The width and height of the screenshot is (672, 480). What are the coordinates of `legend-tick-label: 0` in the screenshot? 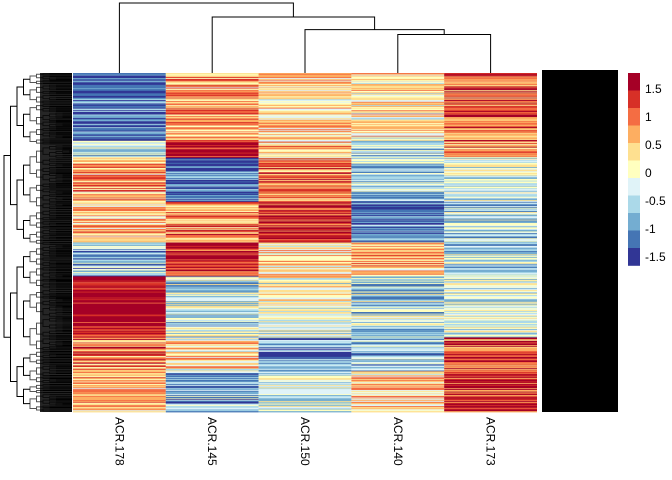 It's located at (648, 173).